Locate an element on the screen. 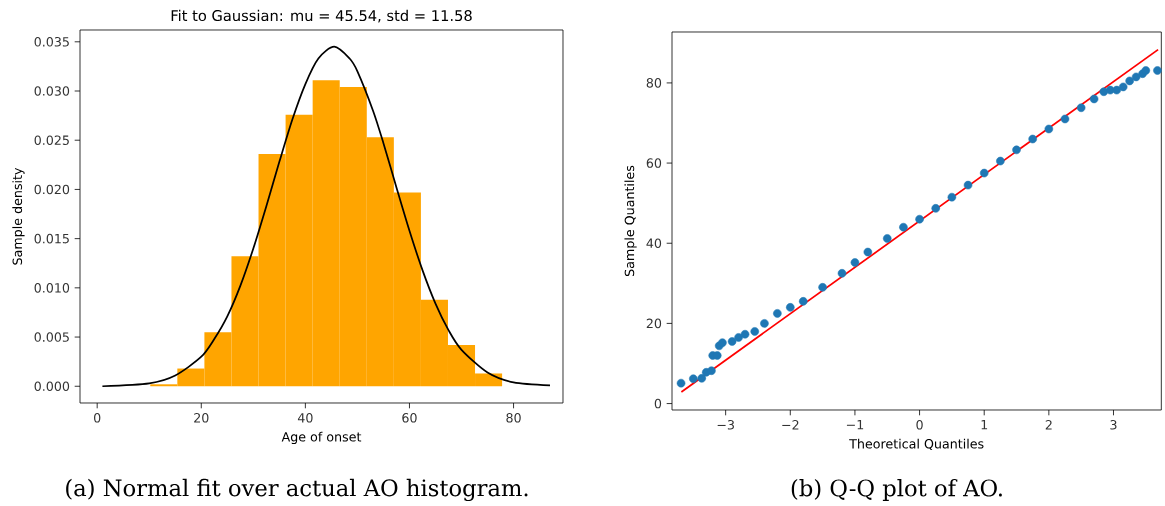  y-tick-label: 0.035 is located at coordinates (51, 42).